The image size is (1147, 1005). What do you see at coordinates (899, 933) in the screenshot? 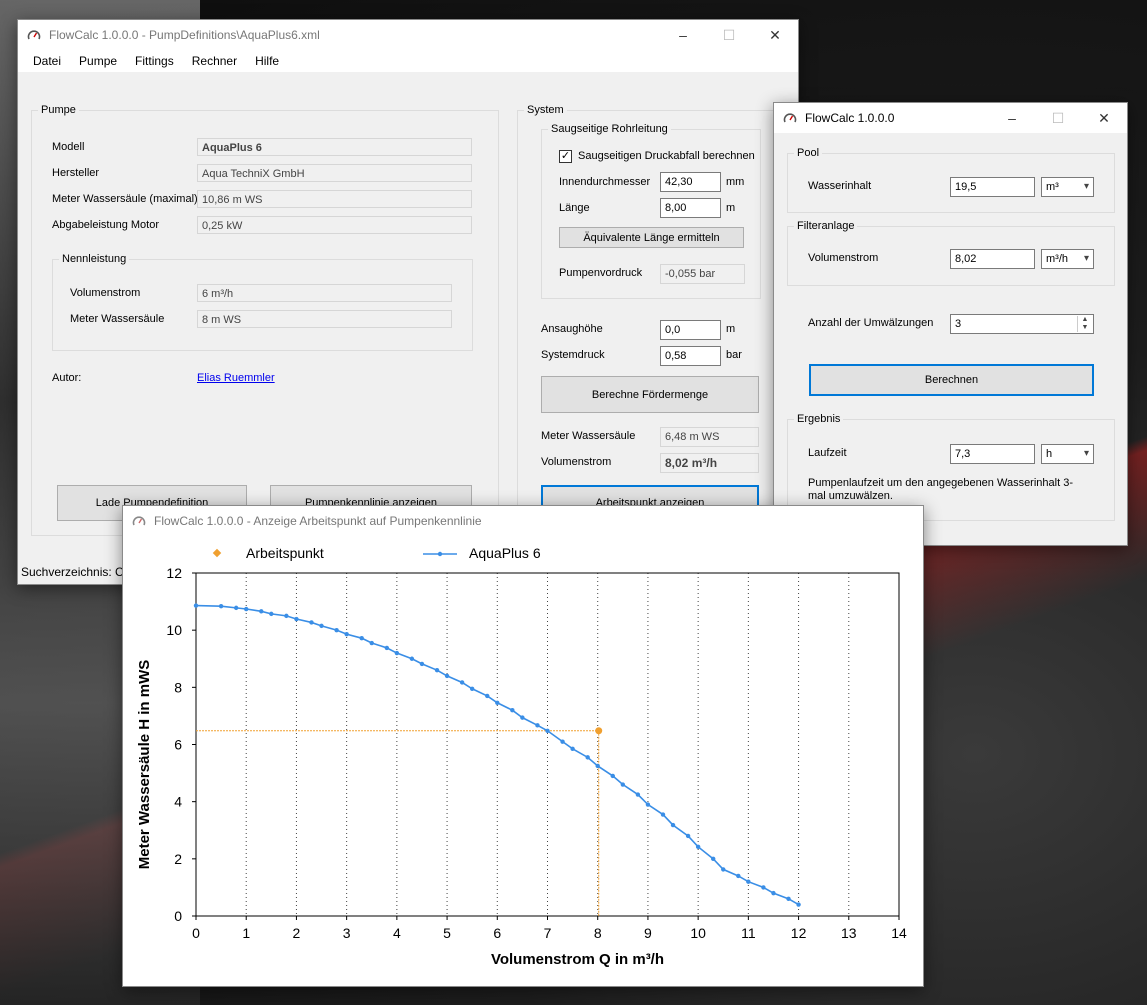
I see `x-tick-label: 14` at bounding box center [899, 933].